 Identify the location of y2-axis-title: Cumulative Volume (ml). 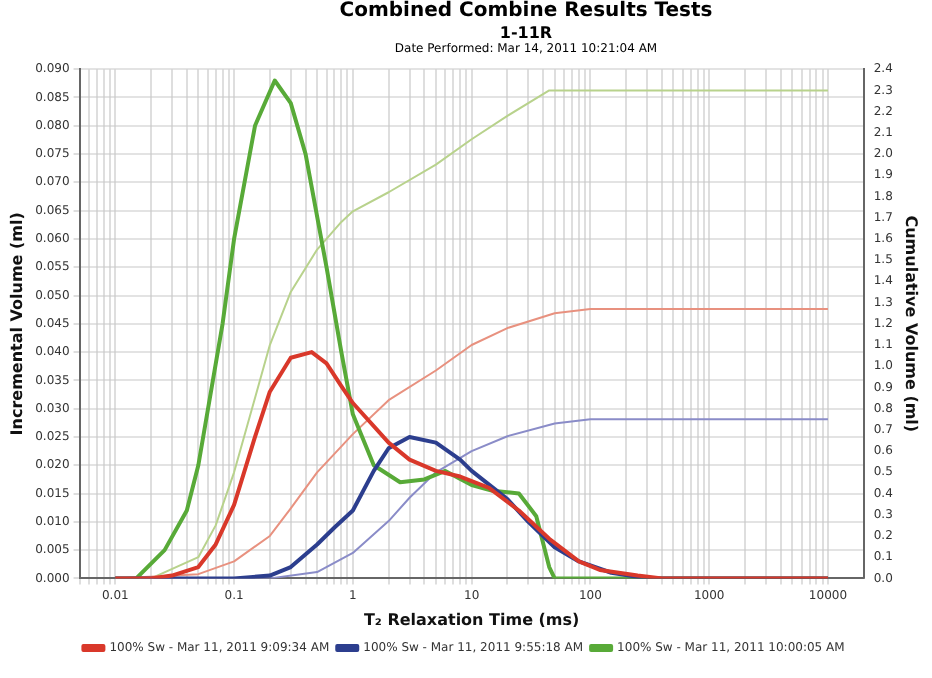
(911, 324).